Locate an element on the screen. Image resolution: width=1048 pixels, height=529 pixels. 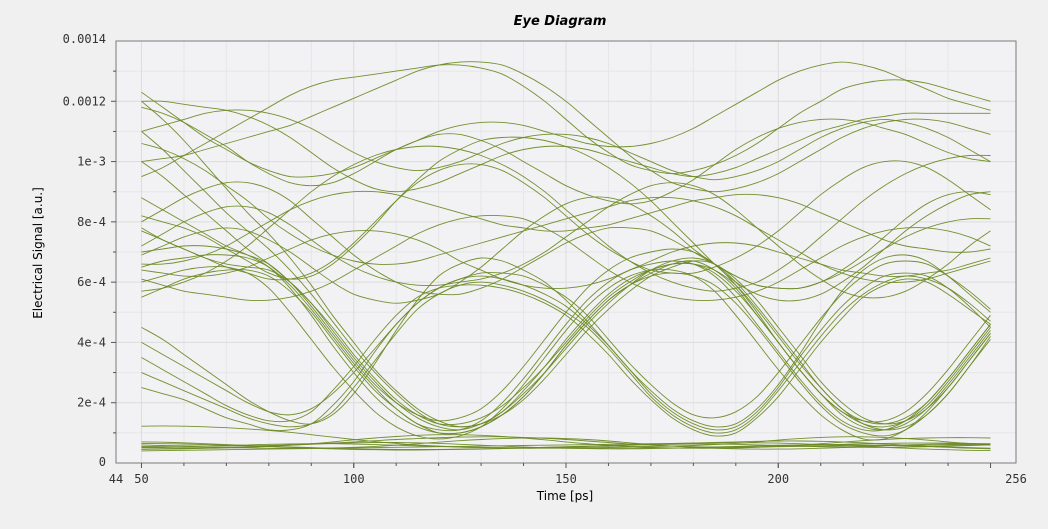
x-tick-label: 44 is located at coordinates (116, 479).